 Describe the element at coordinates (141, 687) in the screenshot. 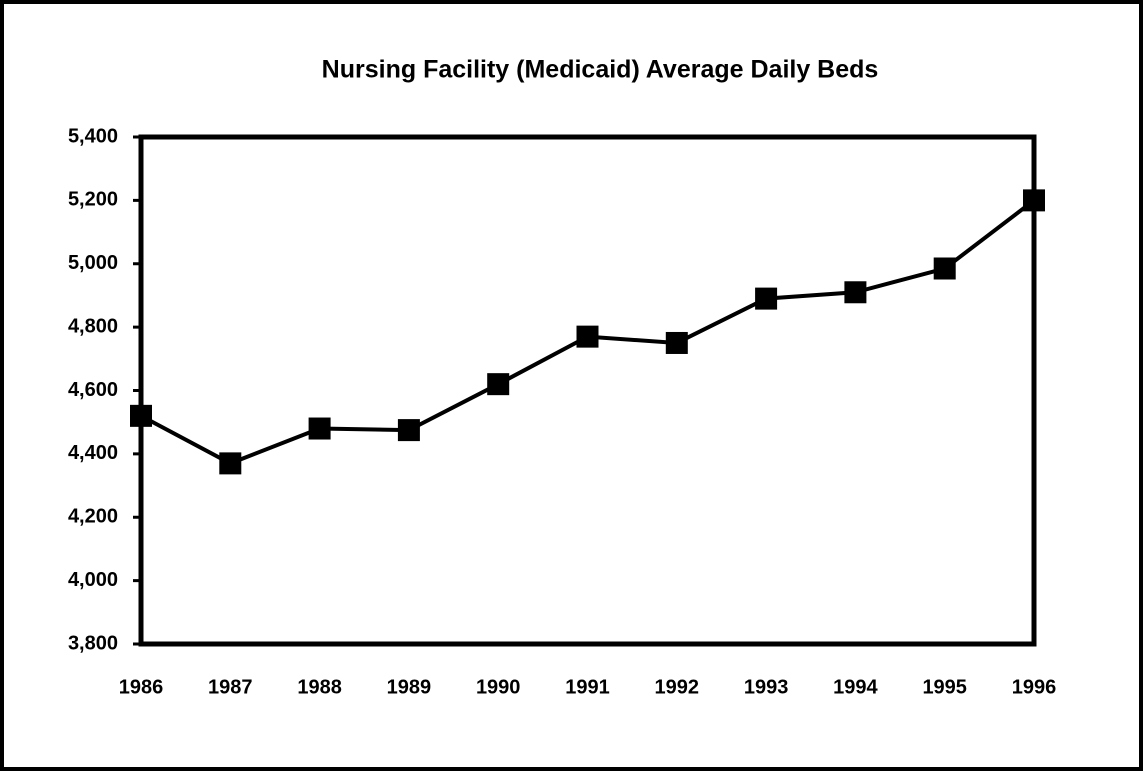

I see `x-tick-label: 1986` at that location.